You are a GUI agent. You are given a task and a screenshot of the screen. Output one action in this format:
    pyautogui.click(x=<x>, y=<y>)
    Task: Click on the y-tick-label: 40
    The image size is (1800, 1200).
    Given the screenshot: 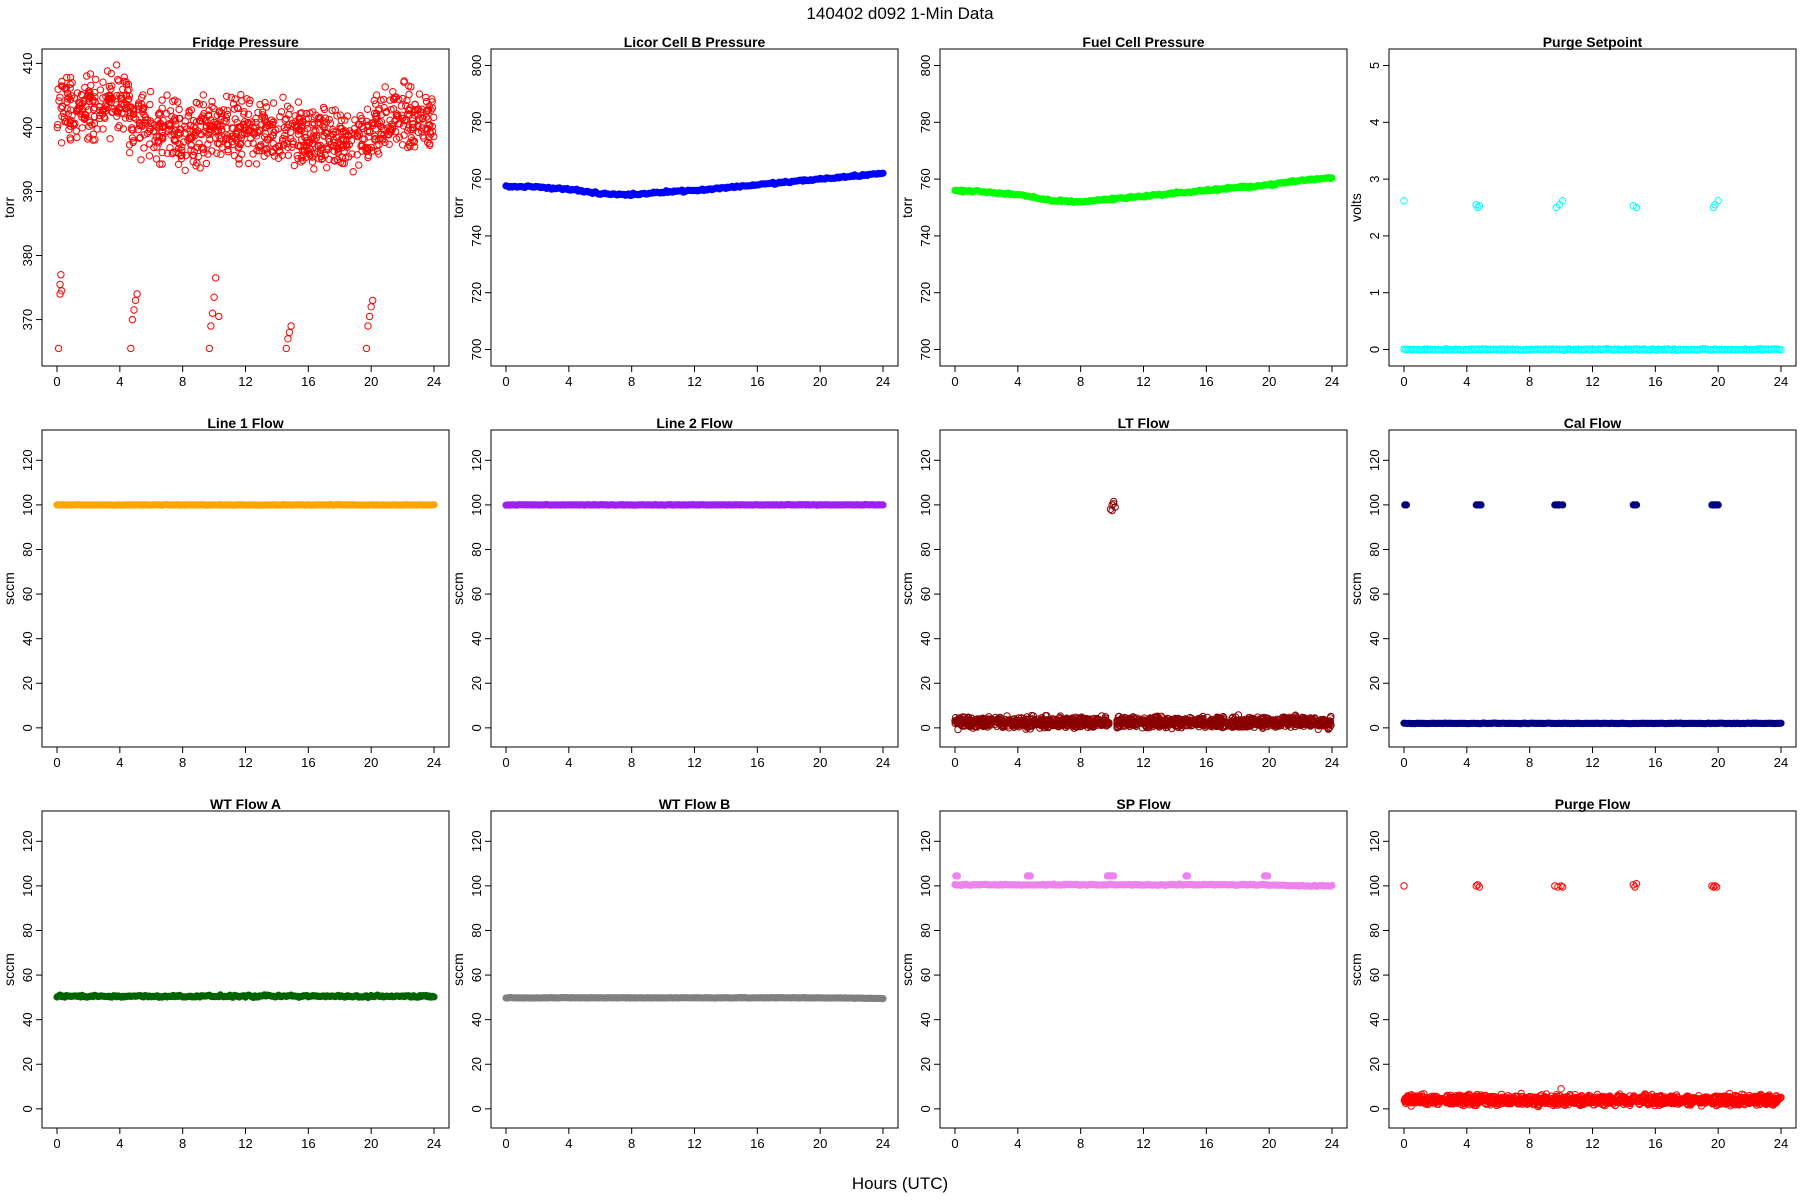 What is the action you would take?
    pyautogui.click(x=476, y=1019)
    